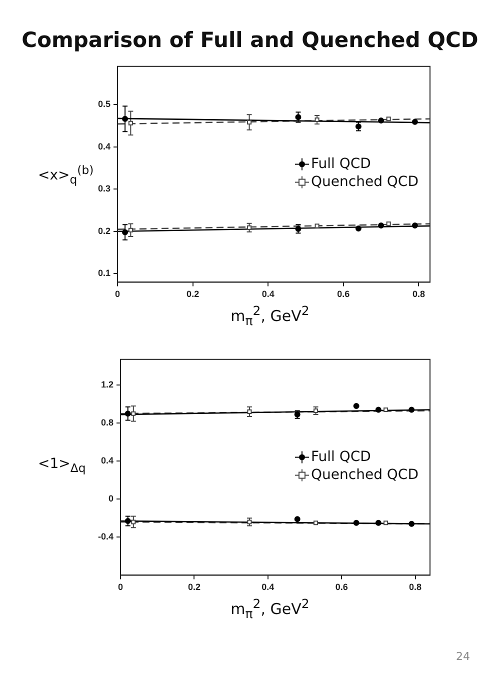 The height and width of the screenshot is (700, 500). What do you see at coordinates (107, 423) in the screenshot?
I see `y-tick-label: 0.8` at bounding box center [107, 423].